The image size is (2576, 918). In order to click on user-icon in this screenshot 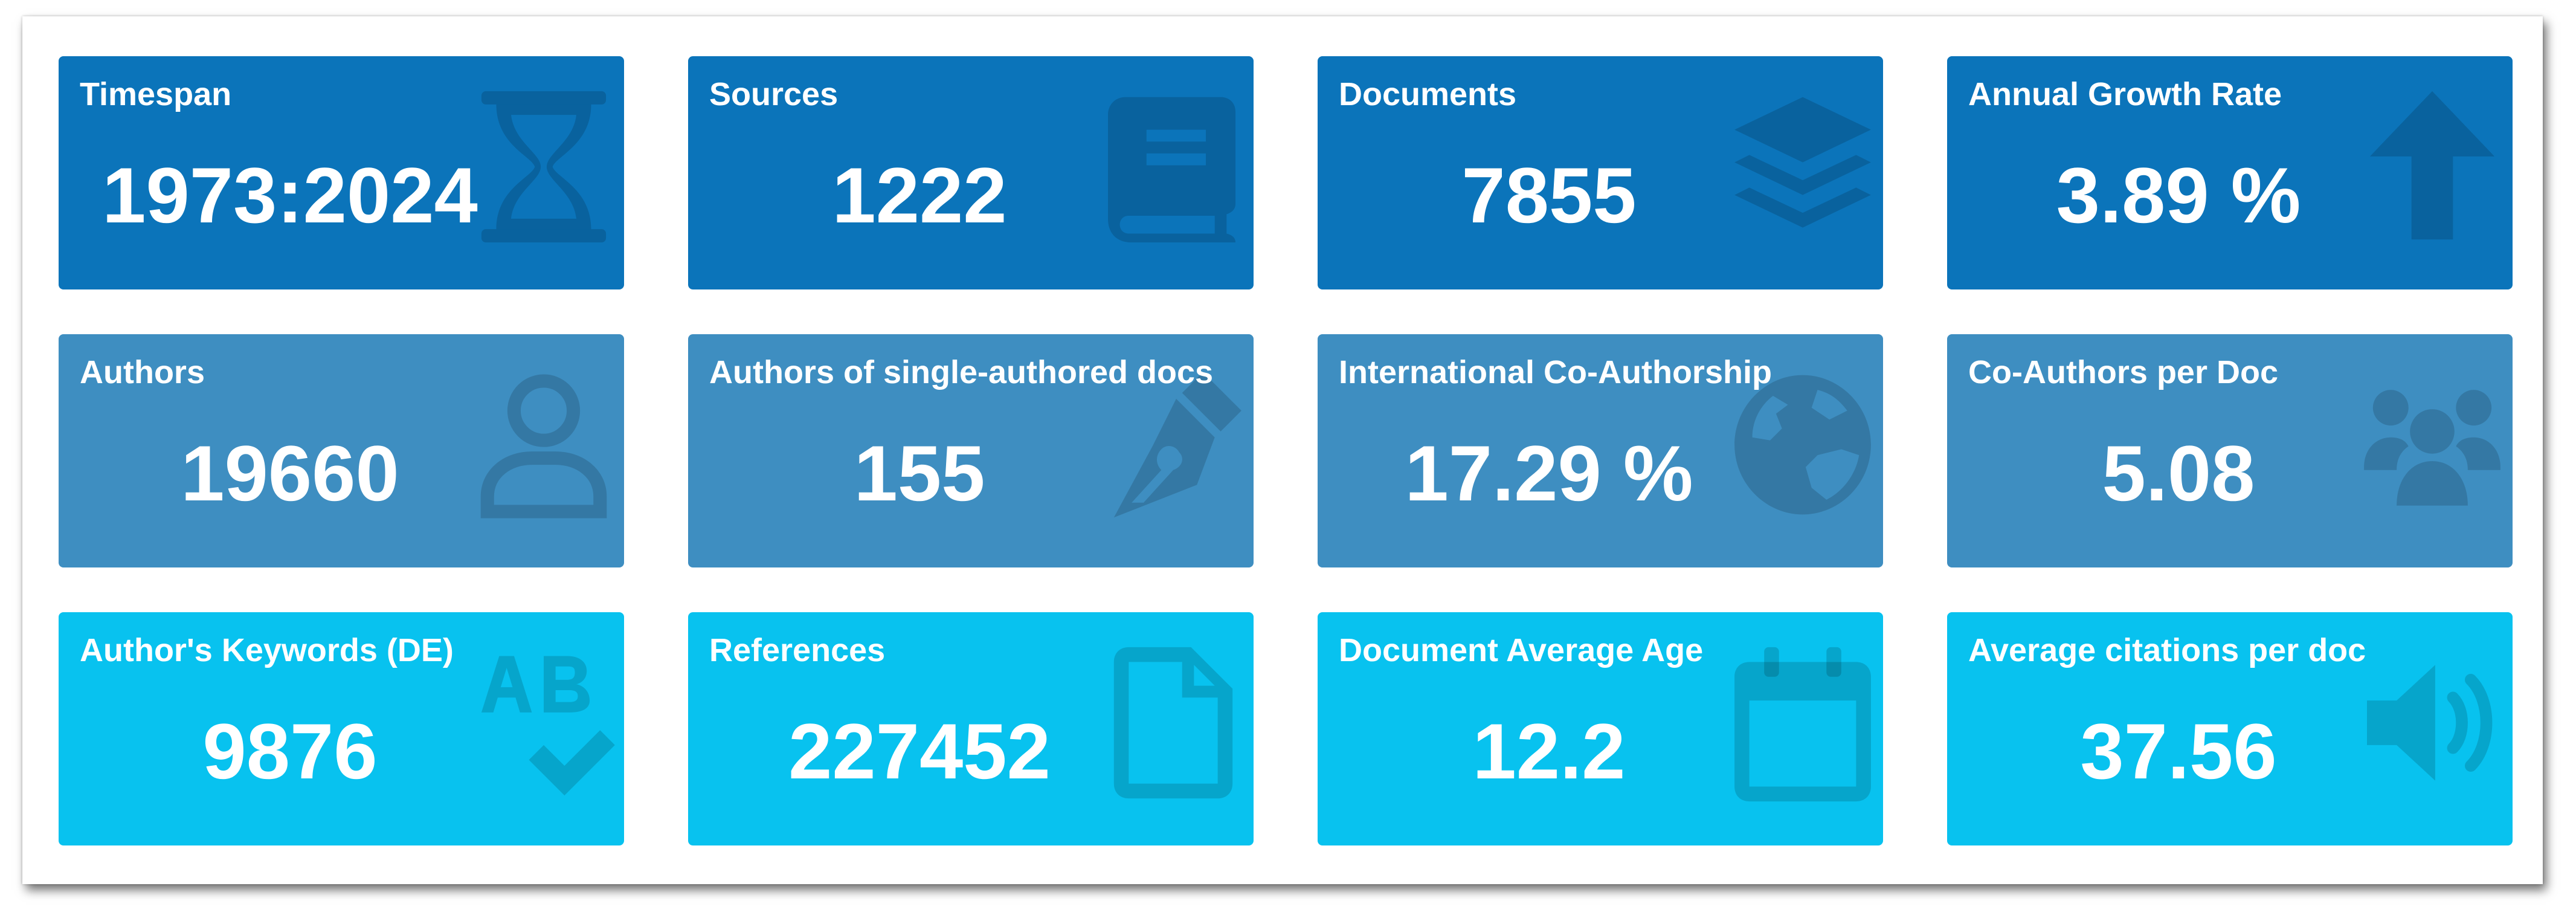, I will do `click(543, 444)`.